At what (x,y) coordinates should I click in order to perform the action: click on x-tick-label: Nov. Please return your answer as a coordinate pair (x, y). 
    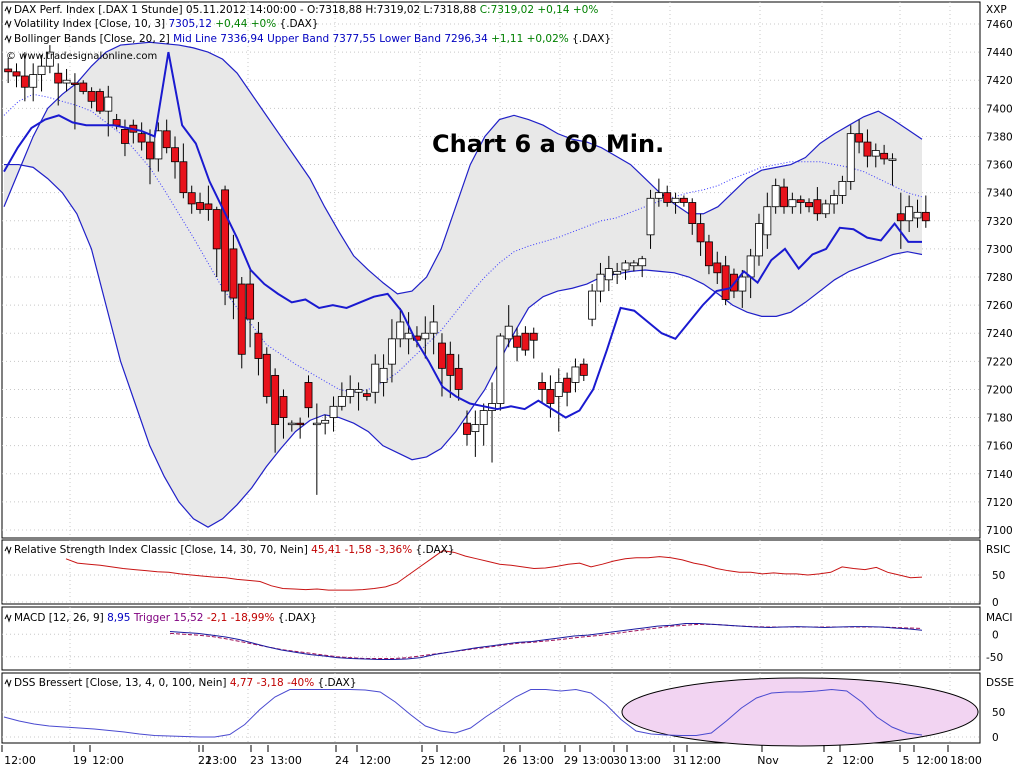
    Looking at the image, I should click on (768, 760).